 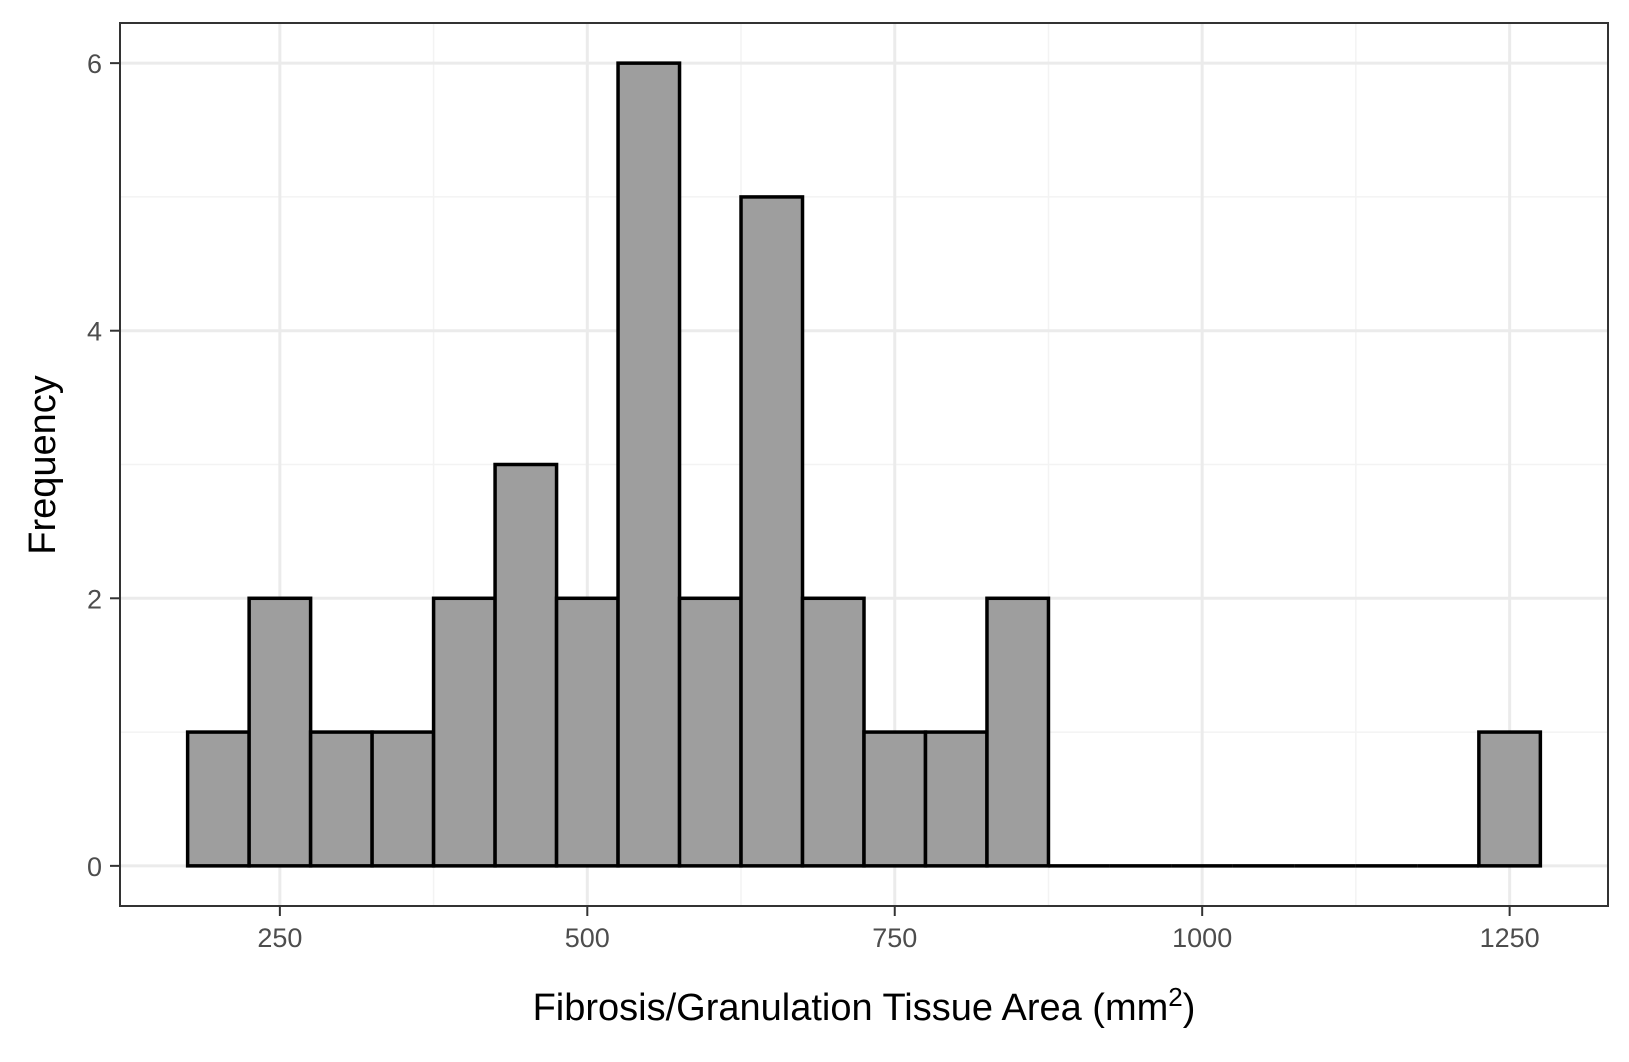 What do you see at coordinates (1175, 997) in the screenshot?
I see `x-axis-title-superscript: 2` at bounding box center [1175, 997].